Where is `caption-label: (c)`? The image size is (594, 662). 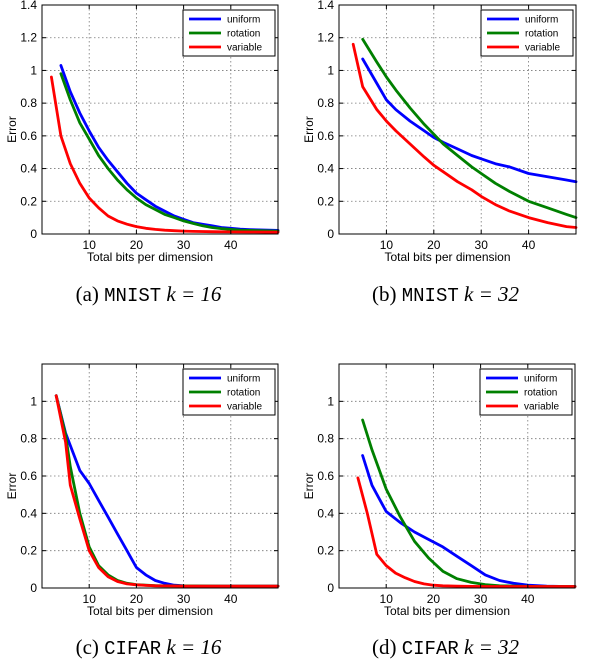
caption-label: (c) is located at coordinates (87, 647).